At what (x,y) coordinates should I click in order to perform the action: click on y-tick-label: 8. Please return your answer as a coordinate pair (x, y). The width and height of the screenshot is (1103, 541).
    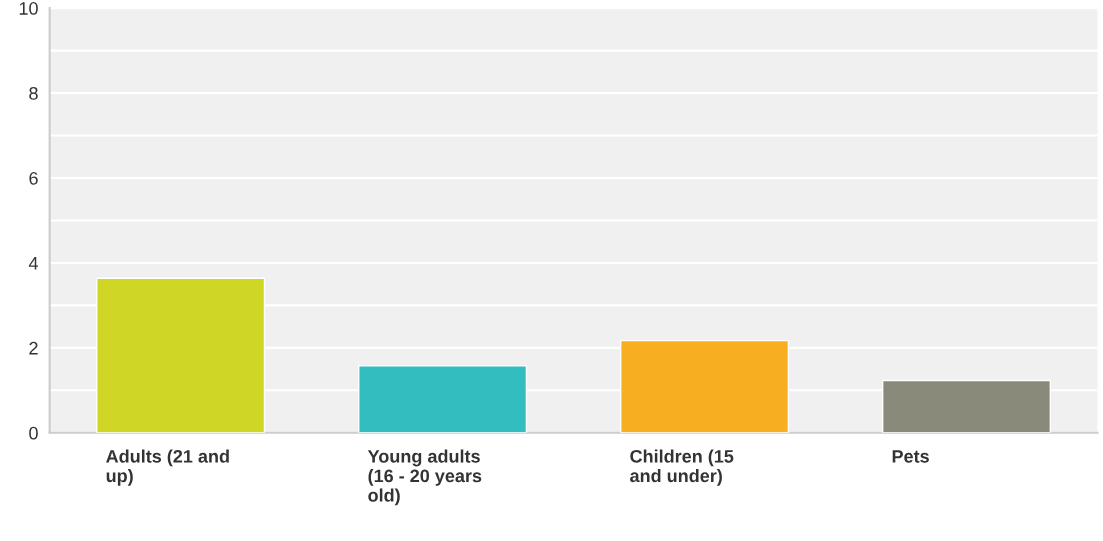
    Looking at the image, I should click on (33, 93).